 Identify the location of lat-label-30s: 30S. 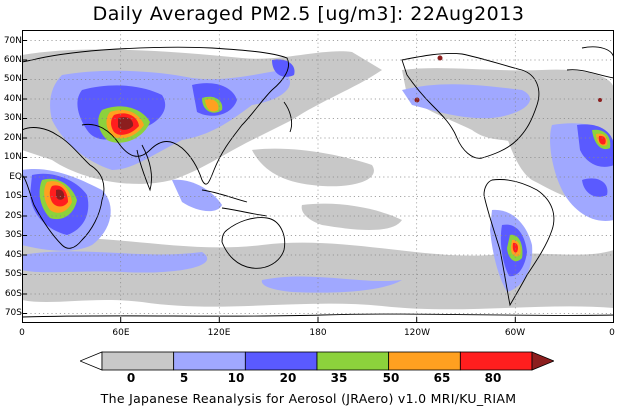
(13, 235).